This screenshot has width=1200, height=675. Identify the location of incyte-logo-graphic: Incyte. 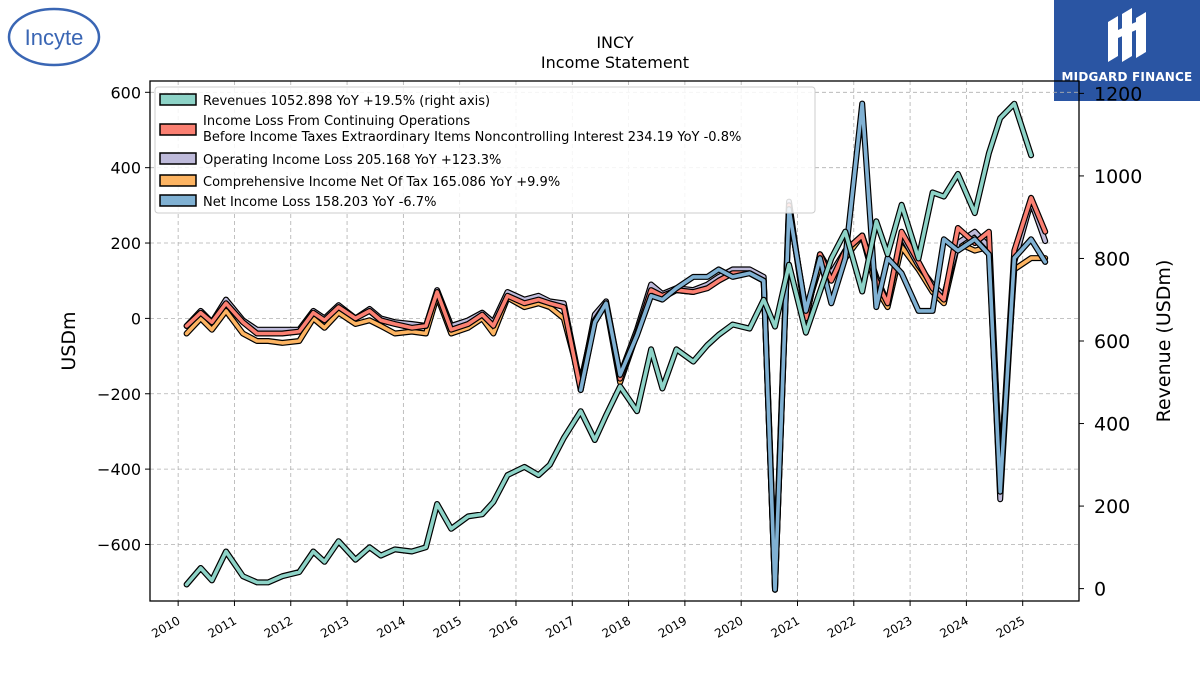
(54, 37).